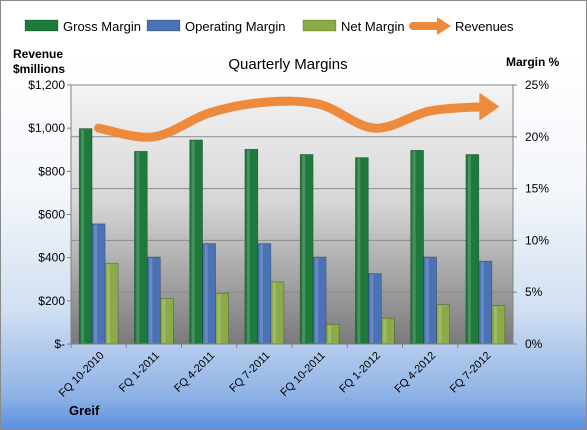 Image resolution: width=587 pixels, height=430 pixels. Describe the element at coordinates (84, 410) in the screenshot. I see `footer-label: Greif` at that location.